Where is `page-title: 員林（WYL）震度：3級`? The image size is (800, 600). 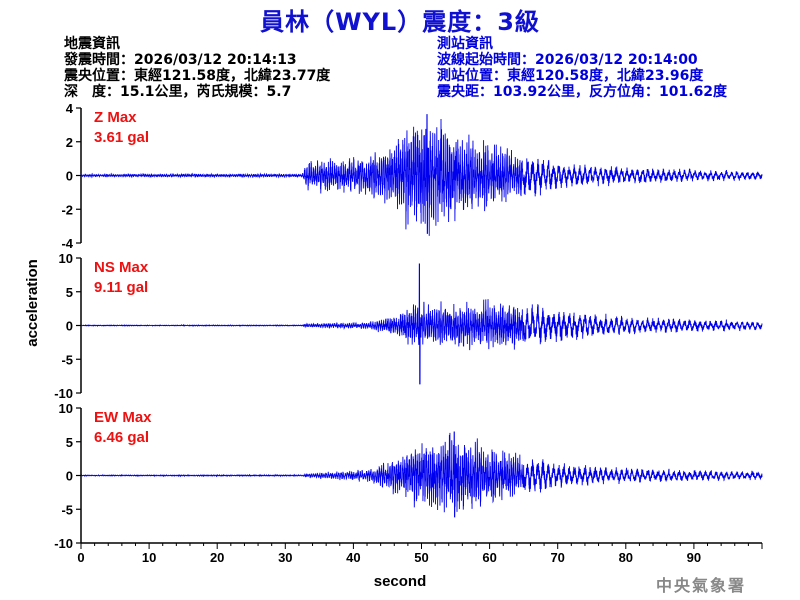
page-title: 員林（WYL）震度：3級 is located at coordinates (400, 22).